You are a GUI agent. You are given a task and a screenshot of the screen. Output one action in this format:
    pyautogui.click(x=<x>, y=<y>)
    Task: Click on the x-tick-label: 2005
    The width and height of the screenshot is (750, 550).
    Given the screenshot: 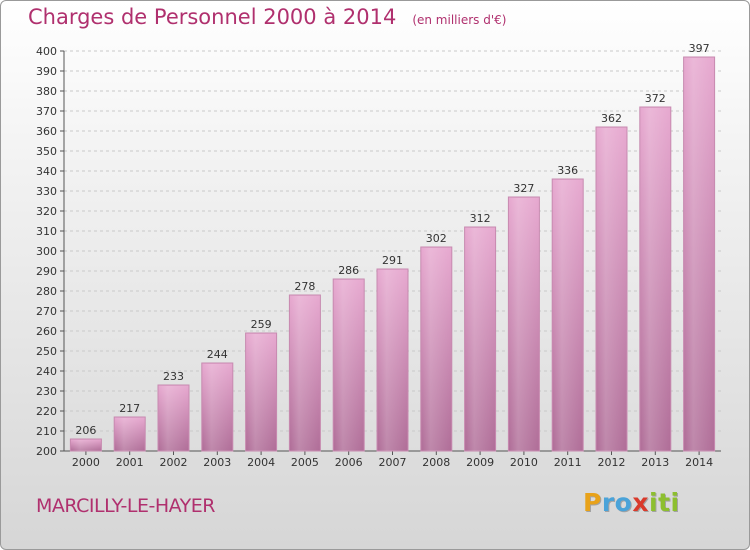 What is the action you would take?
    pyautogui.click(x=305, y=462)
    